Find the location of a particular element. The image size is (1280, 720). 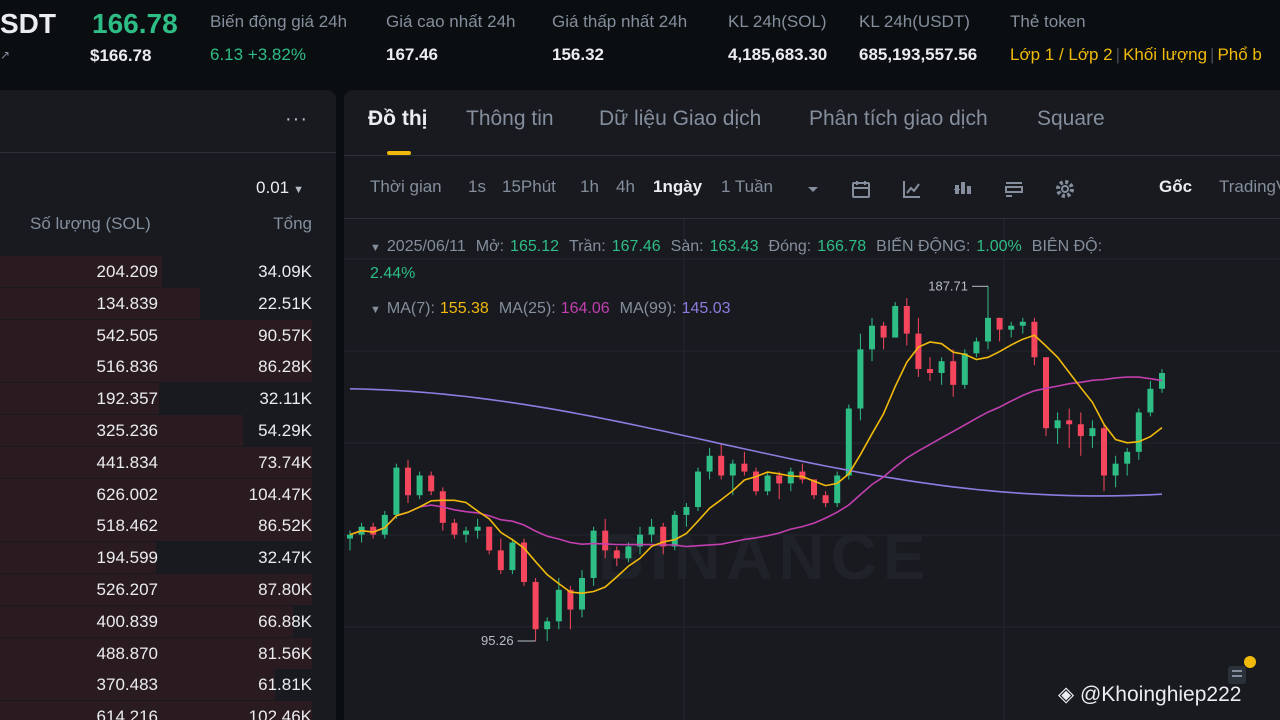

stat-value: 167.46 is located at coordinates (412, 54).